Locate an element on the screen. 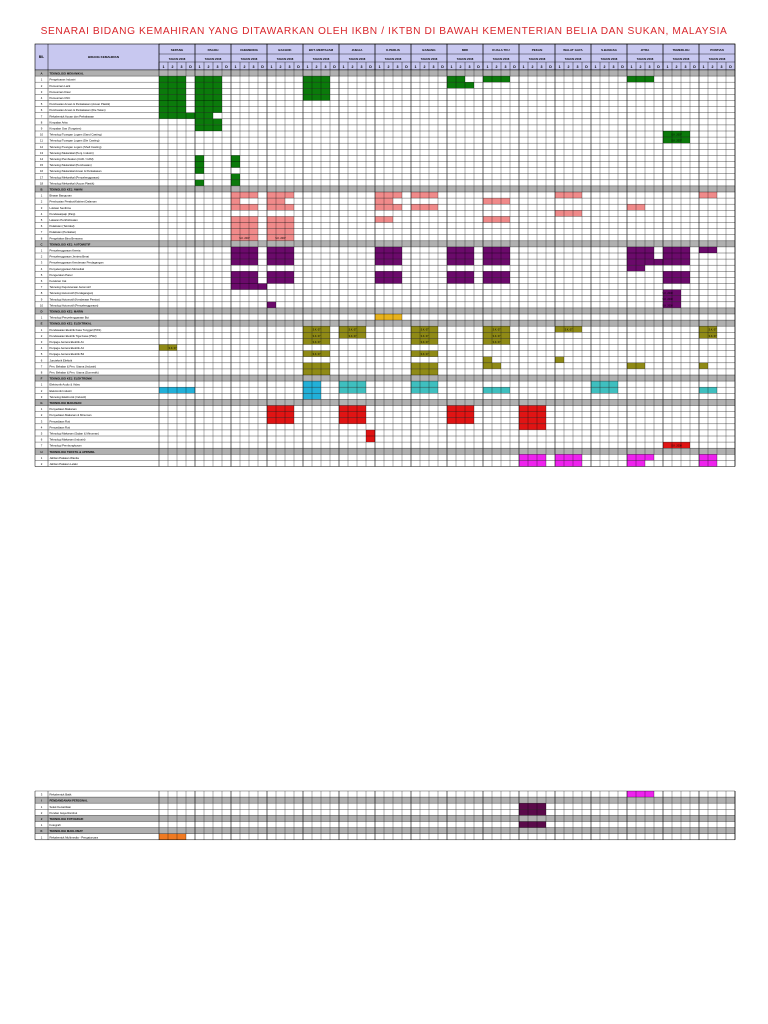 Image resolution: width=768 pixels, height=1024 pixels. skill-label: Pendawaipaip (Paip) is located at coordinates (63, 214).